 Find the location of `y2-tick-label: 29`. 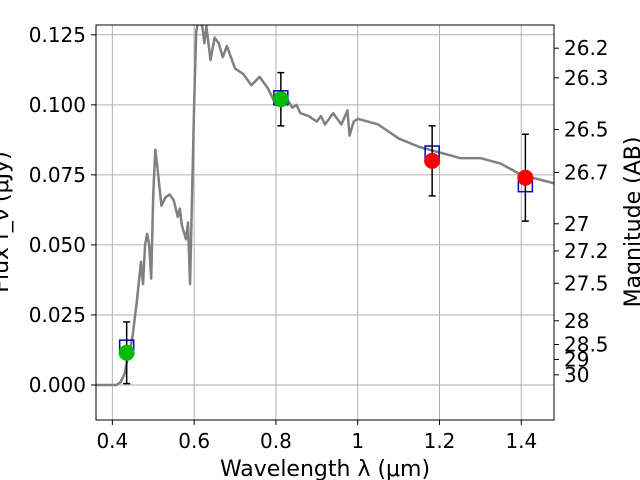

y2-tick-label: 29 is located at coordinates (576, 359).